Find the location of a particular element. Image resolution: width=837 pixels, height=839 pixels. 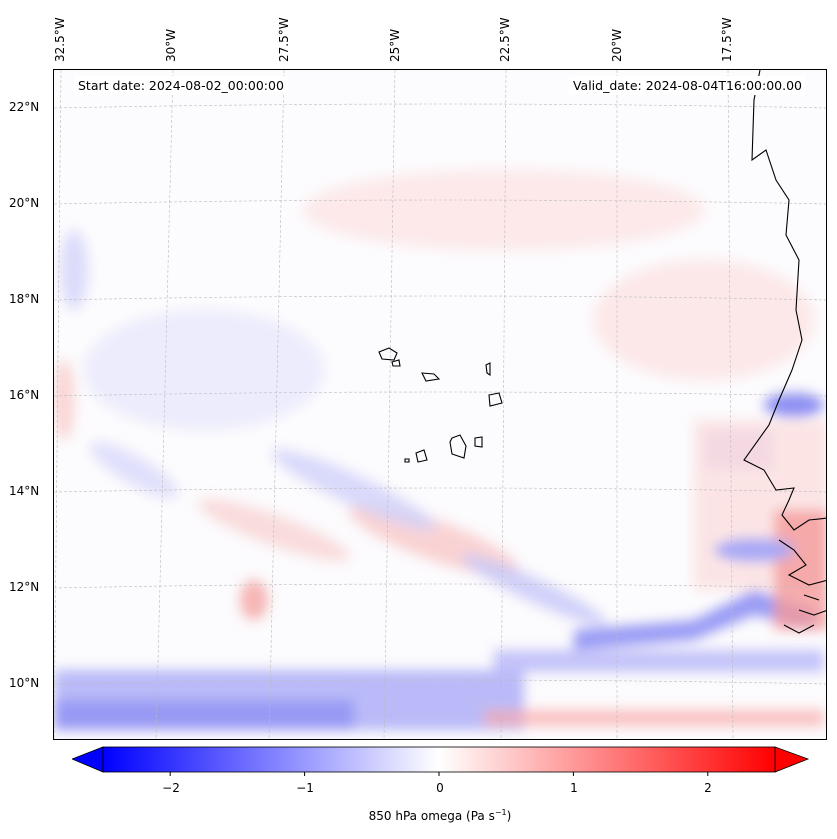

lon-label: 27.5°W is located at coordinates (284, 39).